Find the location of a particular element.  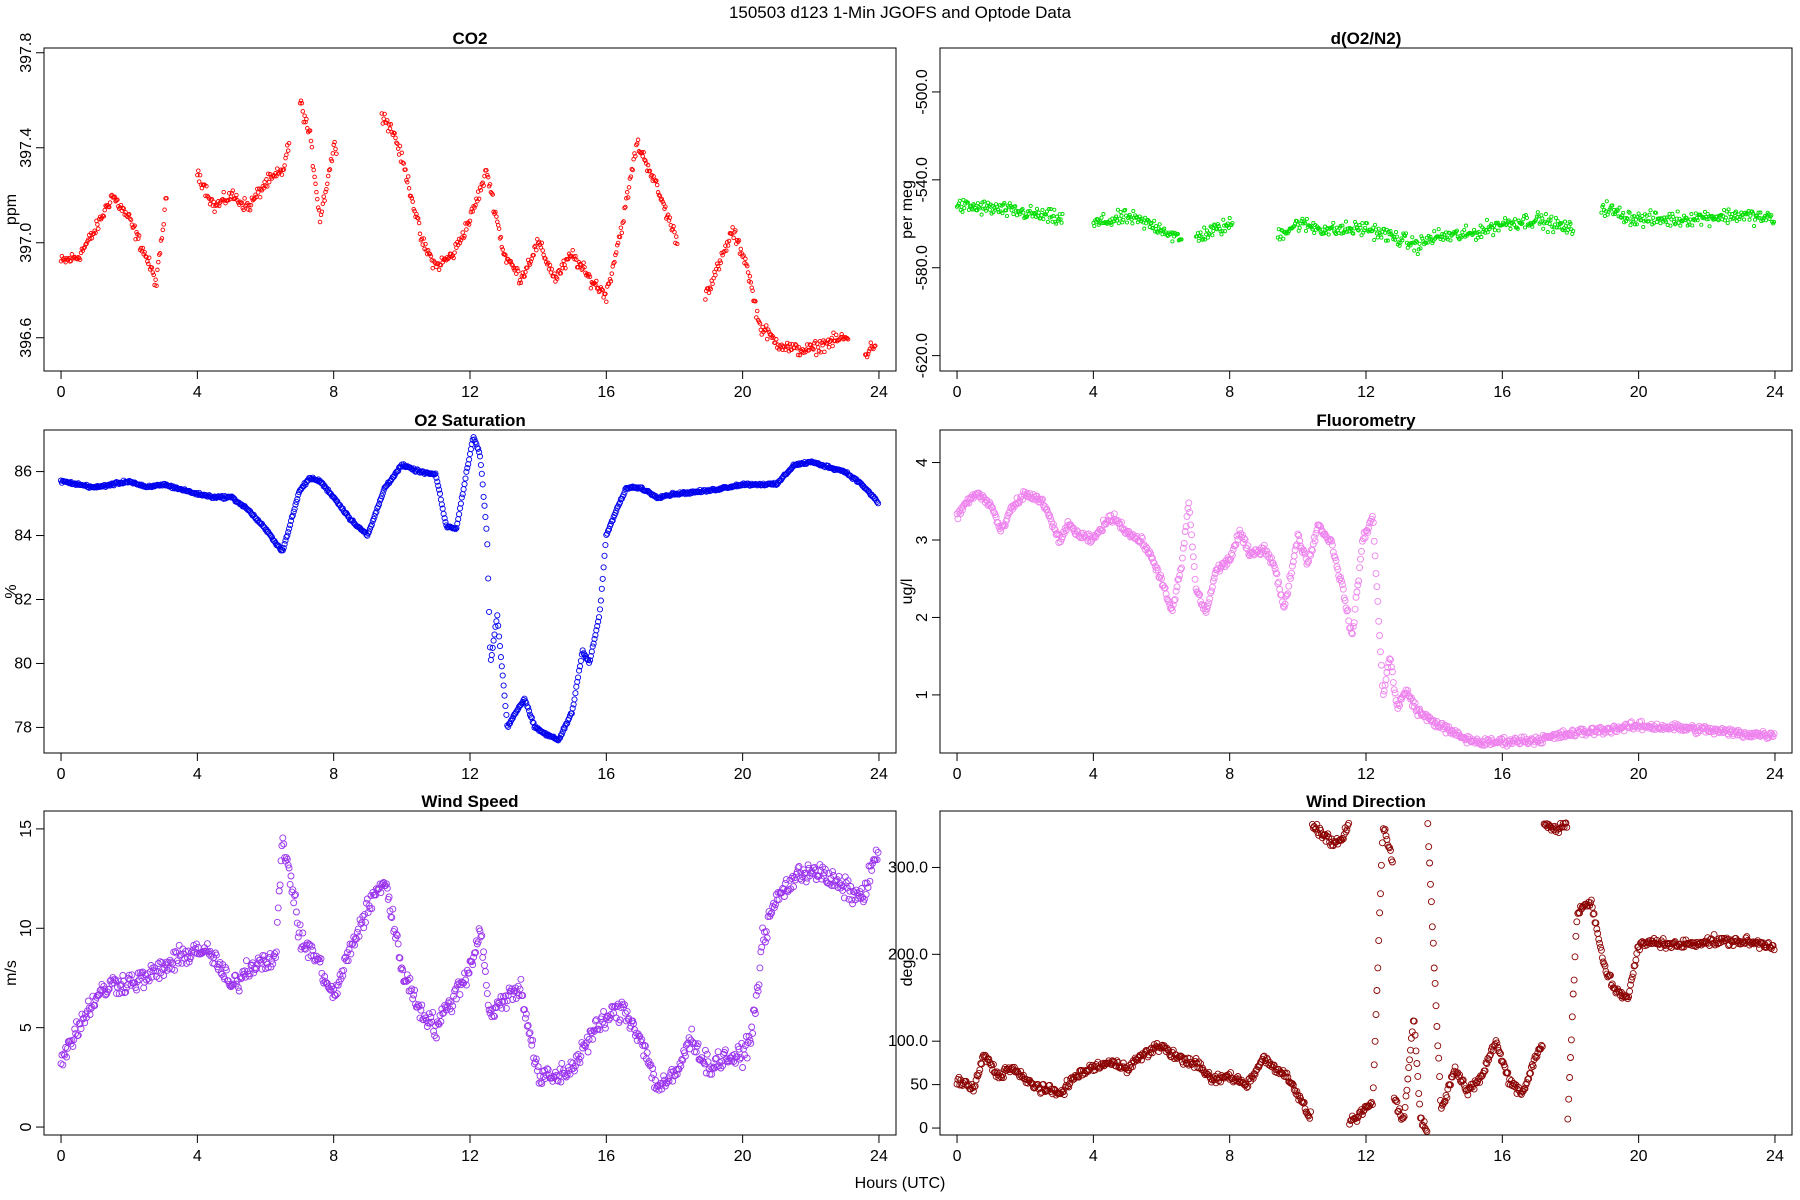

y-axis-label-o2-saturation: % is located at coordinates (11, 591).